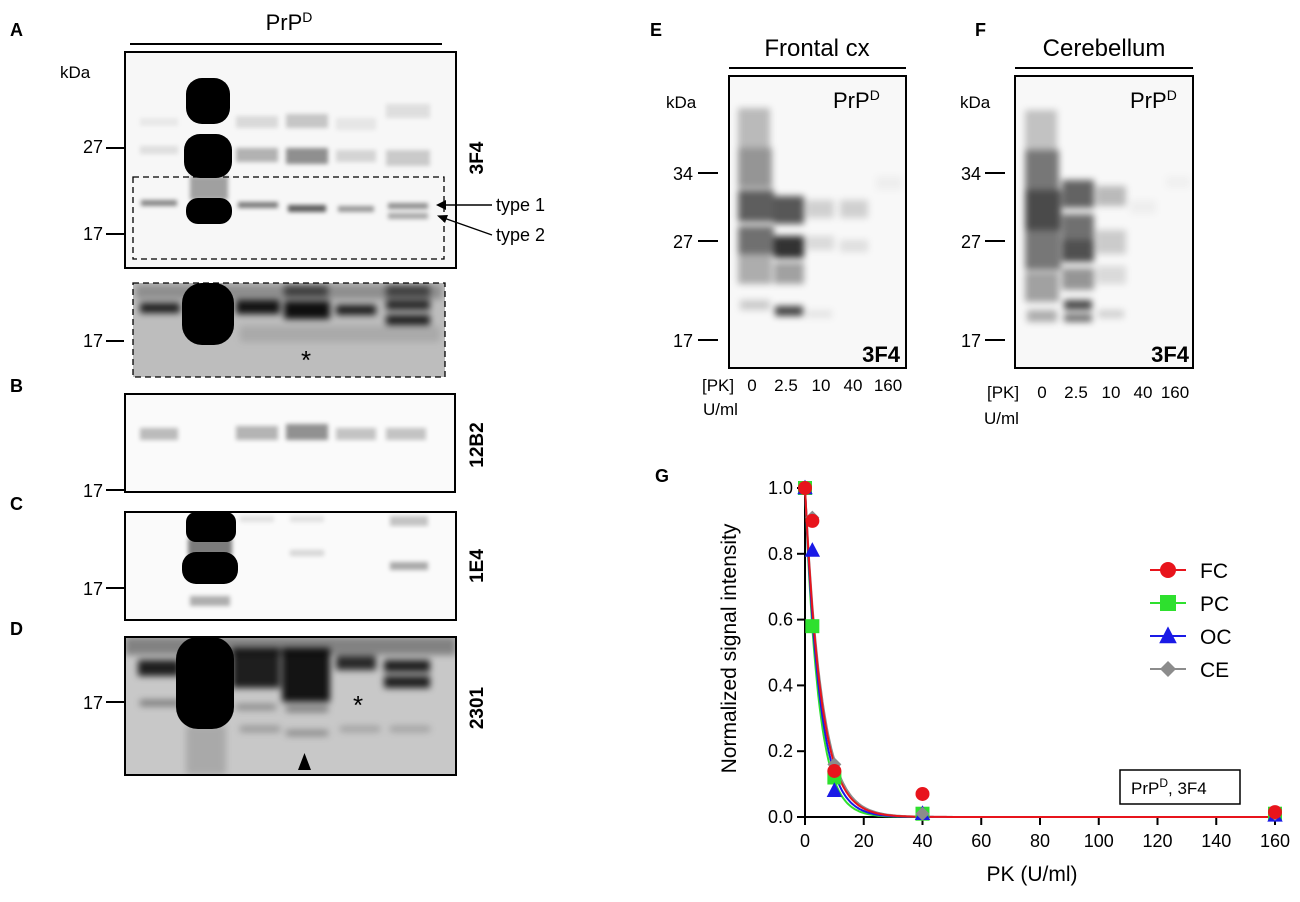 The height and width of the screenshot is (902, 1300). Describe the element at coordinates (1143, 392) in the screenshot. I see `panel-f-pk-40: 40` at that location.